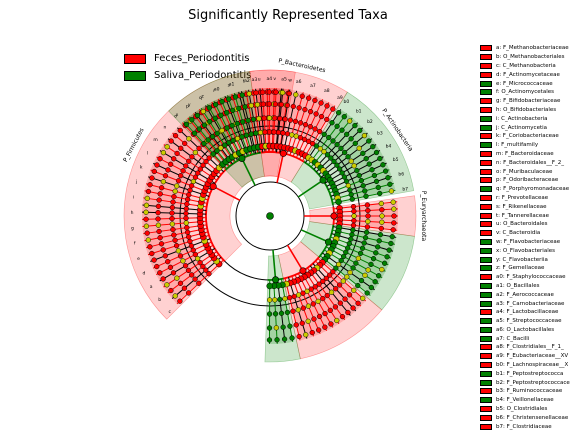 The width and height of the screenshot is (576, 432). I want to click on taxon-label: b4: F_Veillonellaceae, so click(525, 400).